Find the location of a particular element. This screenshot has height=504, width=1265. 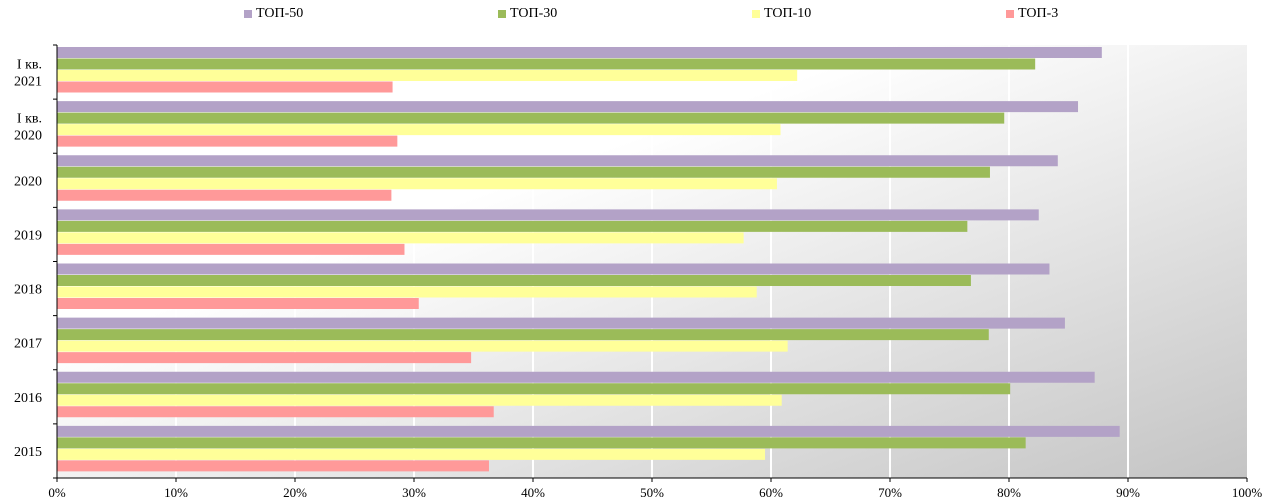

x-tick-label: 100% is located at coordinates (1247, 492).